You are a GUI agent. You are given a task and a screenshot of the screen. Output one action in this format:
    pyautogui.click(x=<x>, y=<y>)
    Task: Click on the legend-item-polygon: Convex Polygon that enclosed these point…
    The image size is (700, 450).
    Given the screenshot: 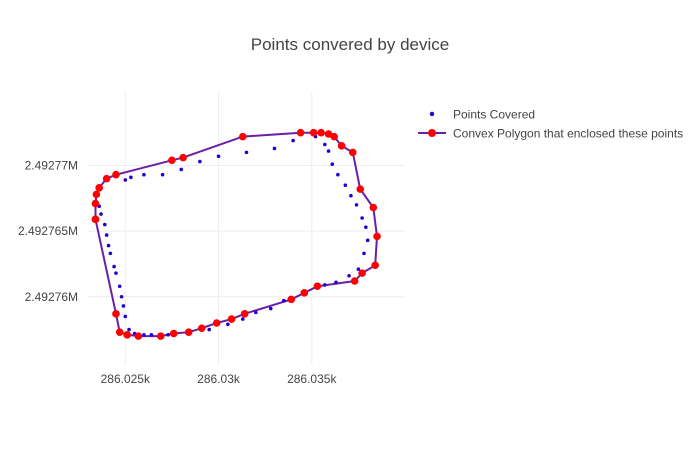 What is the action you would take?
    pyautogui.click(x=550, y=134)
    